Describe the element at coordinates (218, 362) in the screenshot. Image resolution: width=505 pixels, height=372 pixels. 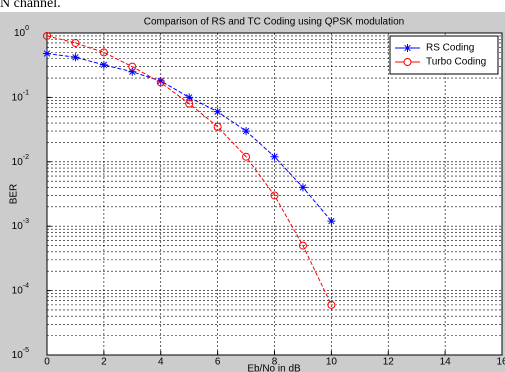
I see `x-tick-label: 6` at that location.